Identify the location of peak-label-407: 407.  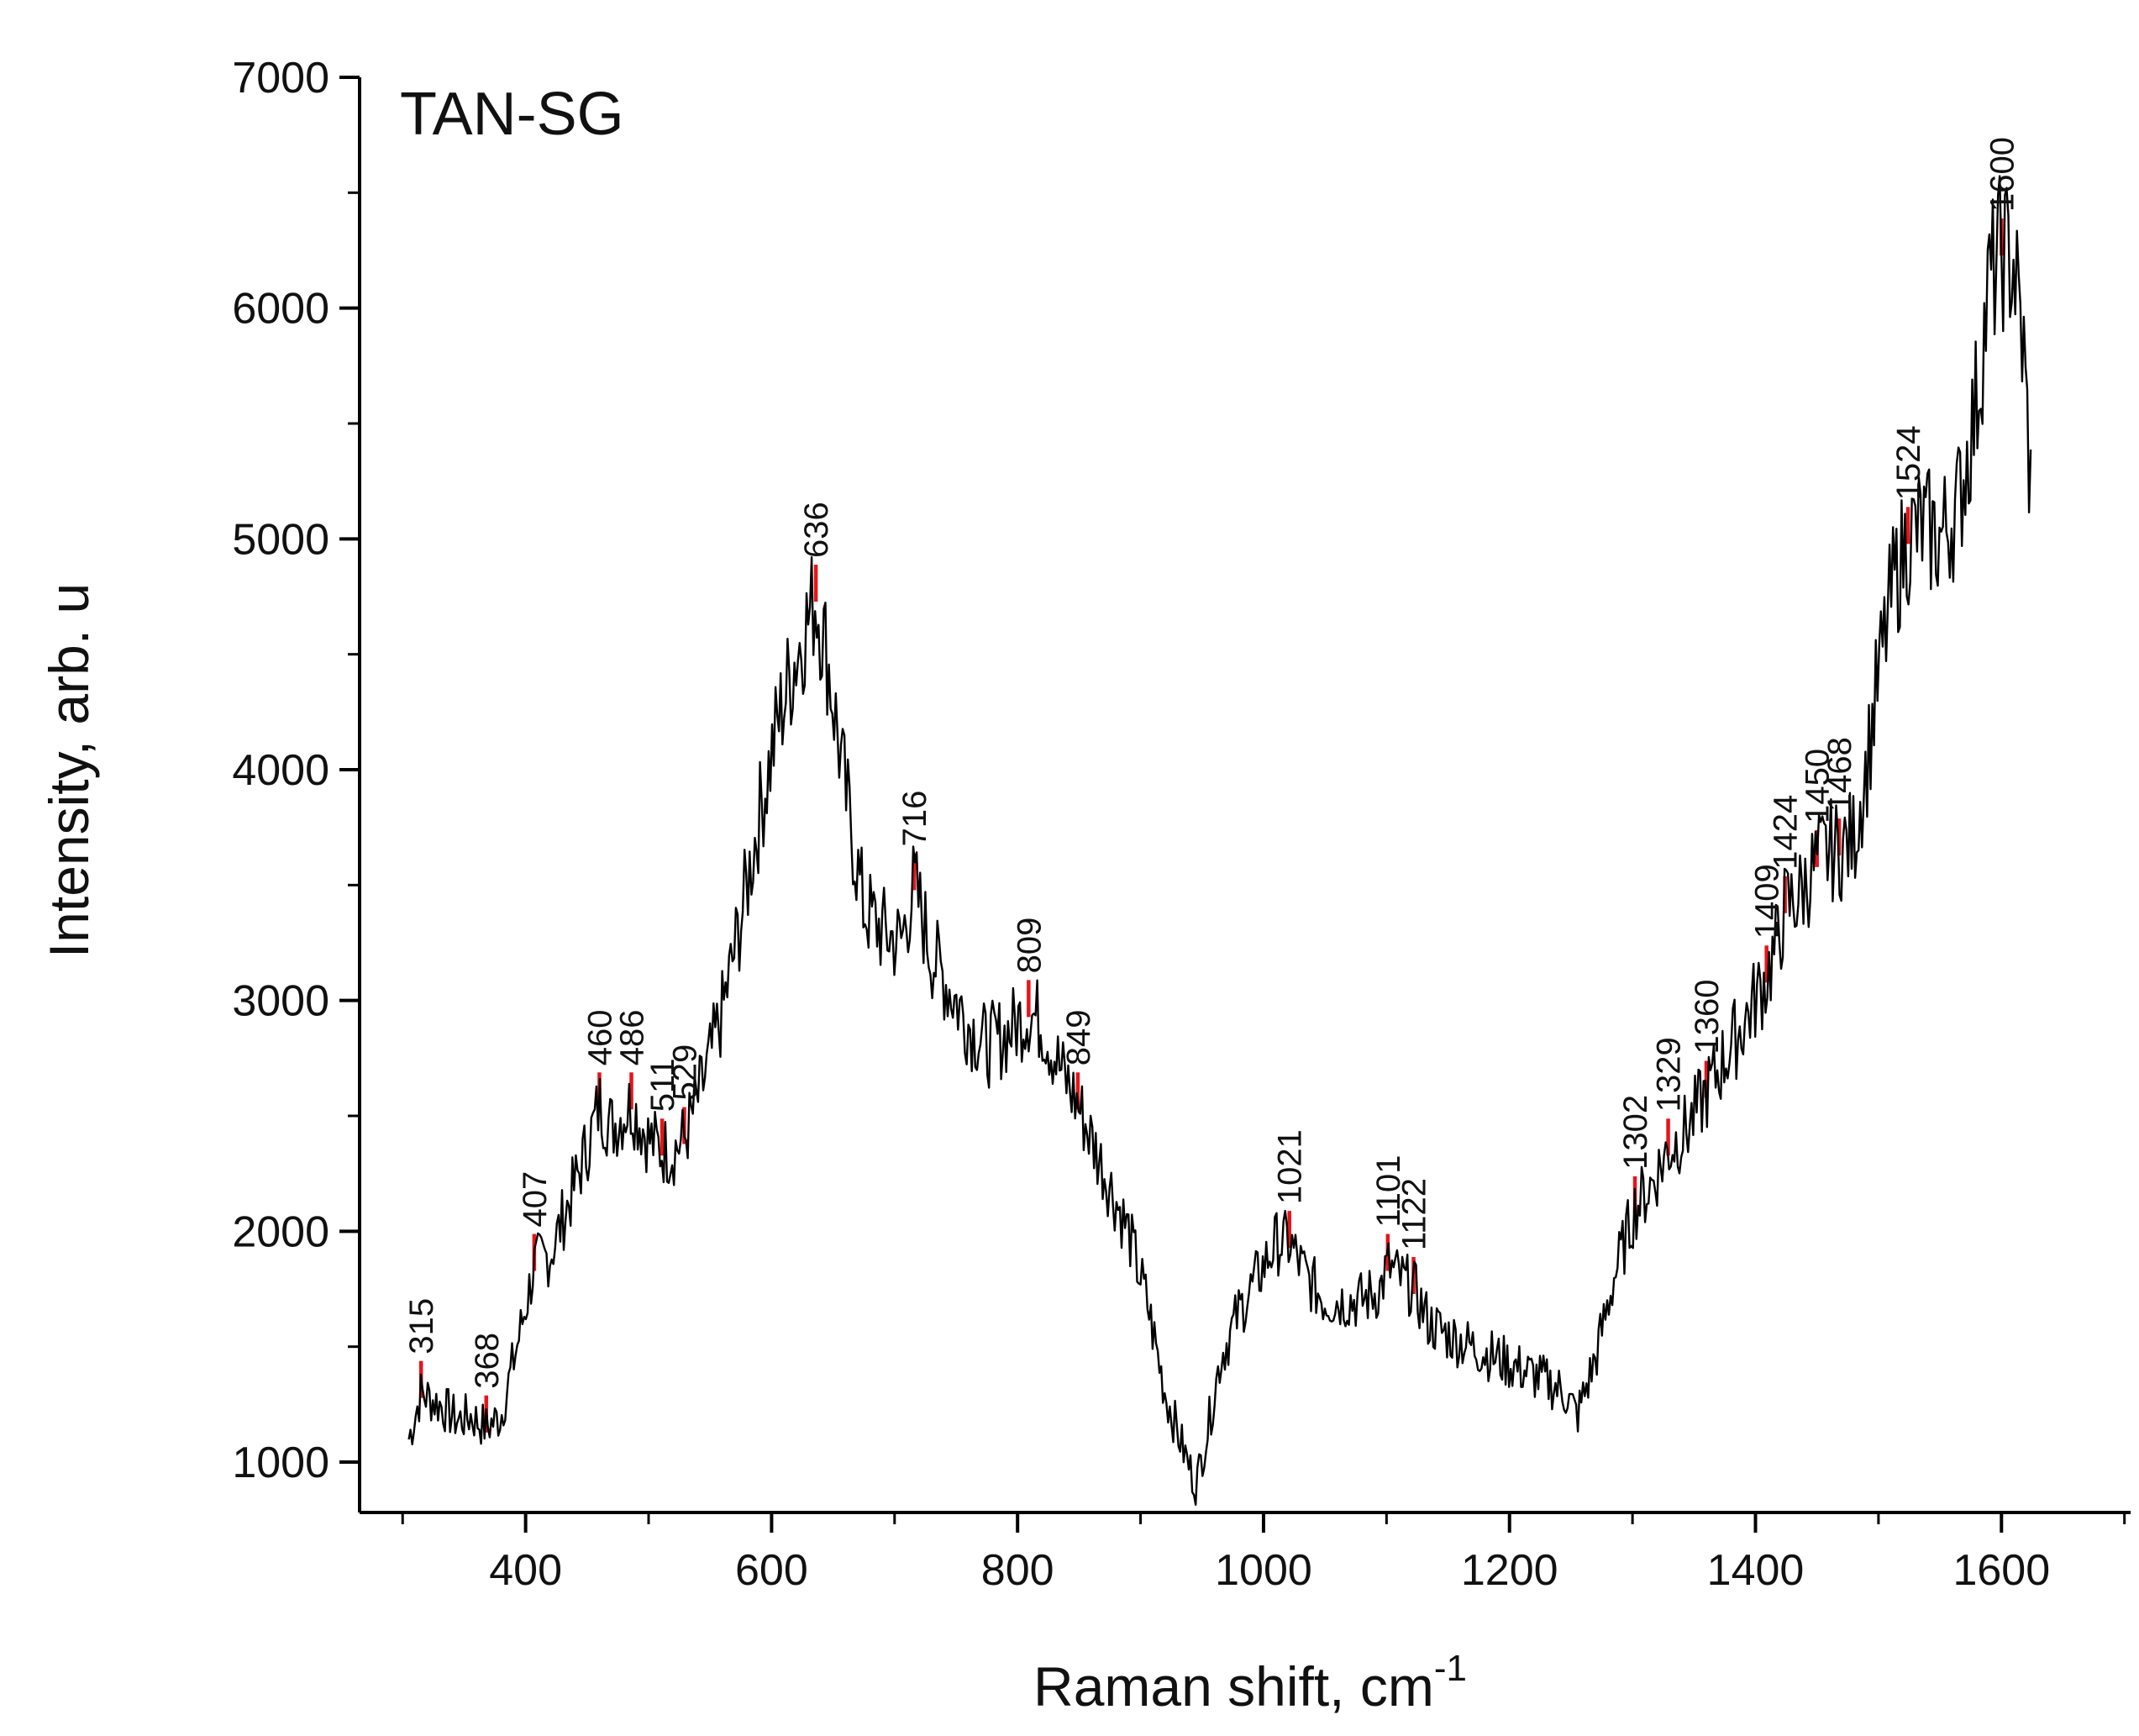
(535, 1199).